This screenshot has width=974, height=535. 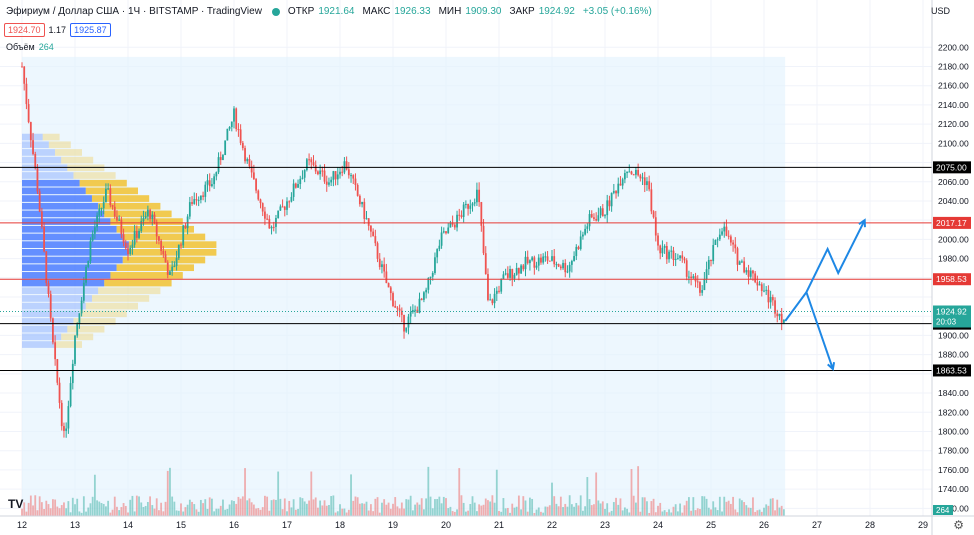 I want to click on price-tick-label: 2180.00, so click(x=953, y=66).